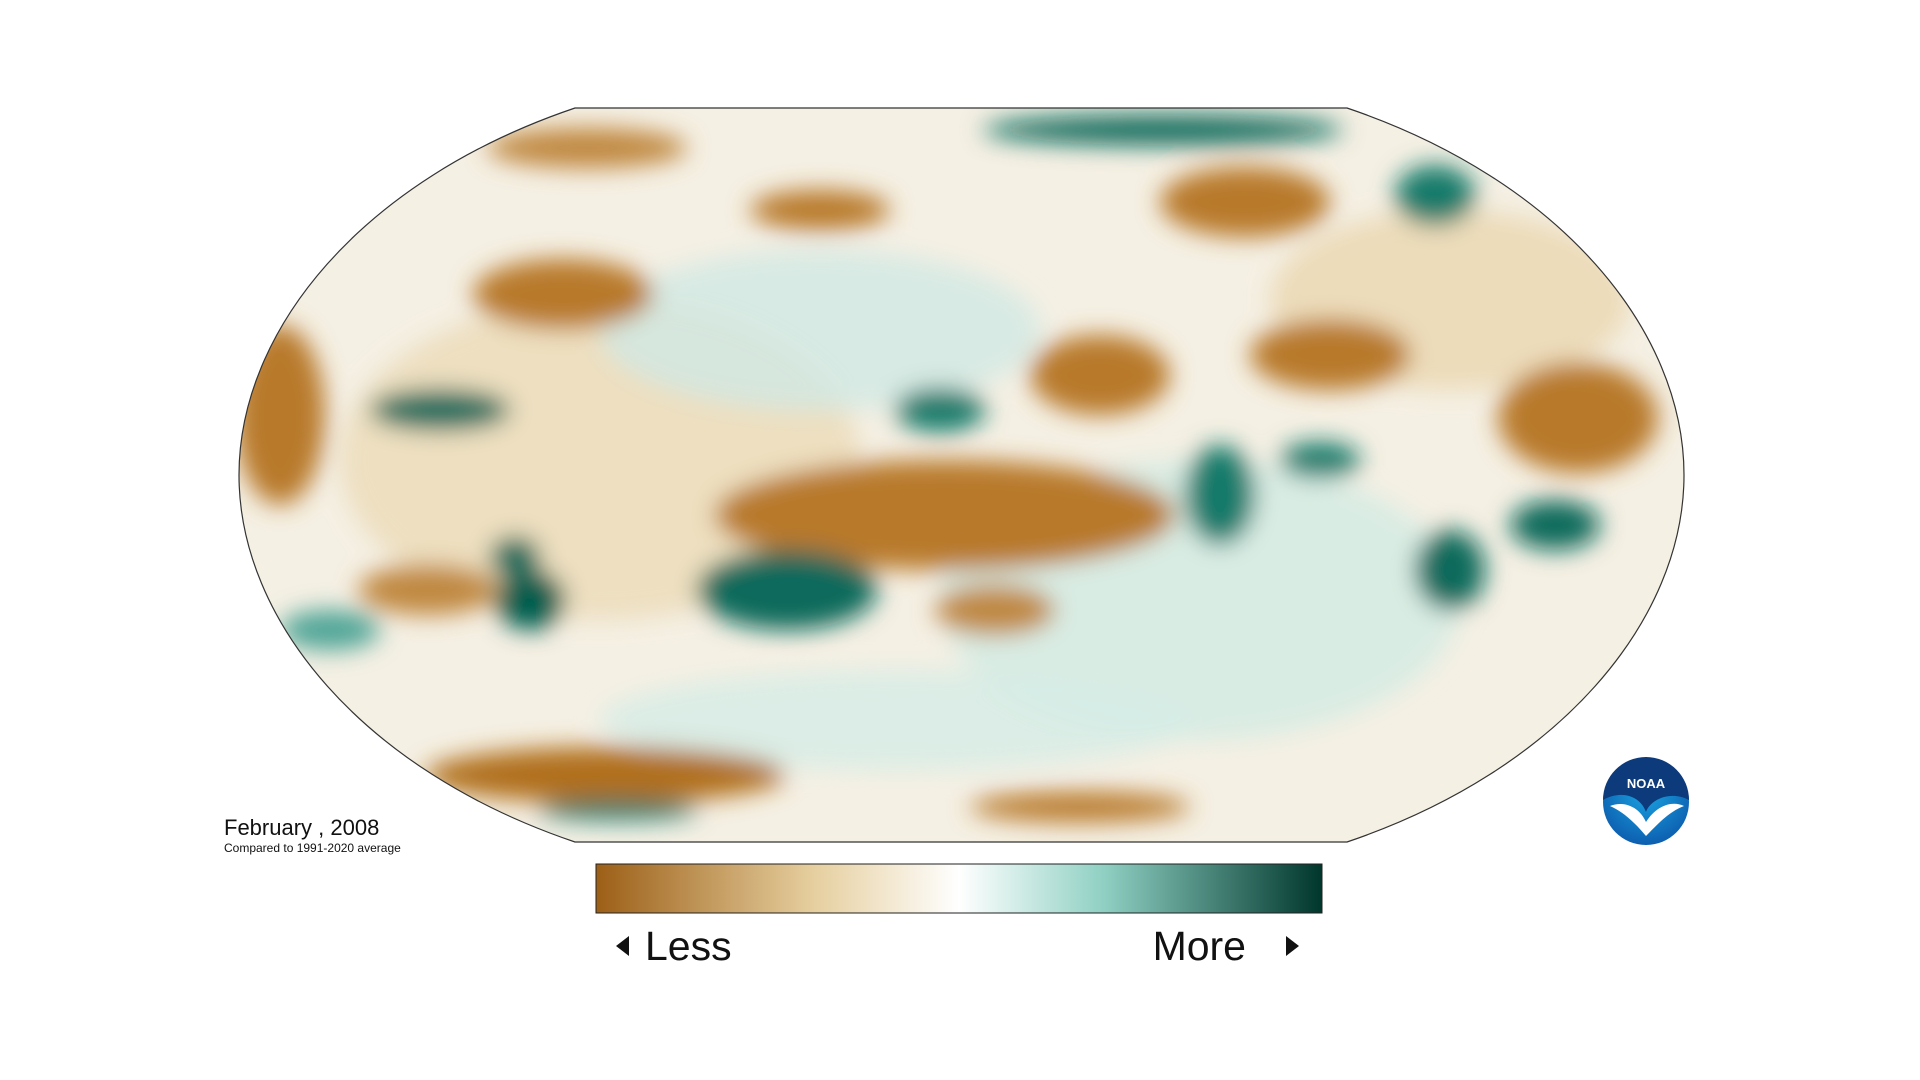  I want to click on color-scale, so click(959, 888).